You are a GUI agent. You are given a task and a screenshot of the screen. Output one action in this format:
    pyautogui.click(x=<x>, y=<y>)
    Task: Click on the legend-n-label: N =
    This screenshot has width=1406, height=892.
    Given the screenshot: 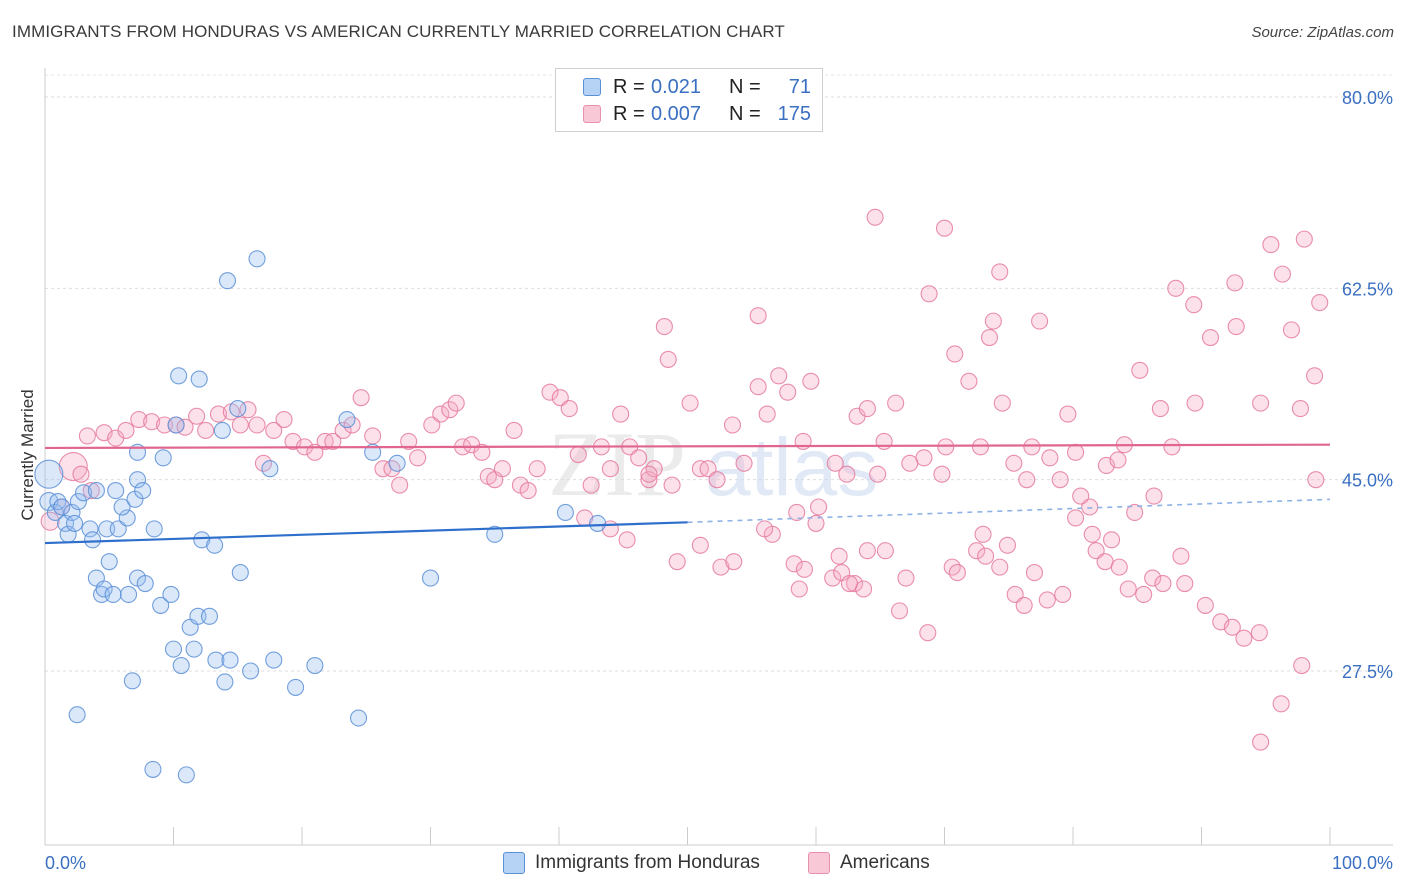 What is the action you would take?
    pyautogui.click(x=745, y=113)
    